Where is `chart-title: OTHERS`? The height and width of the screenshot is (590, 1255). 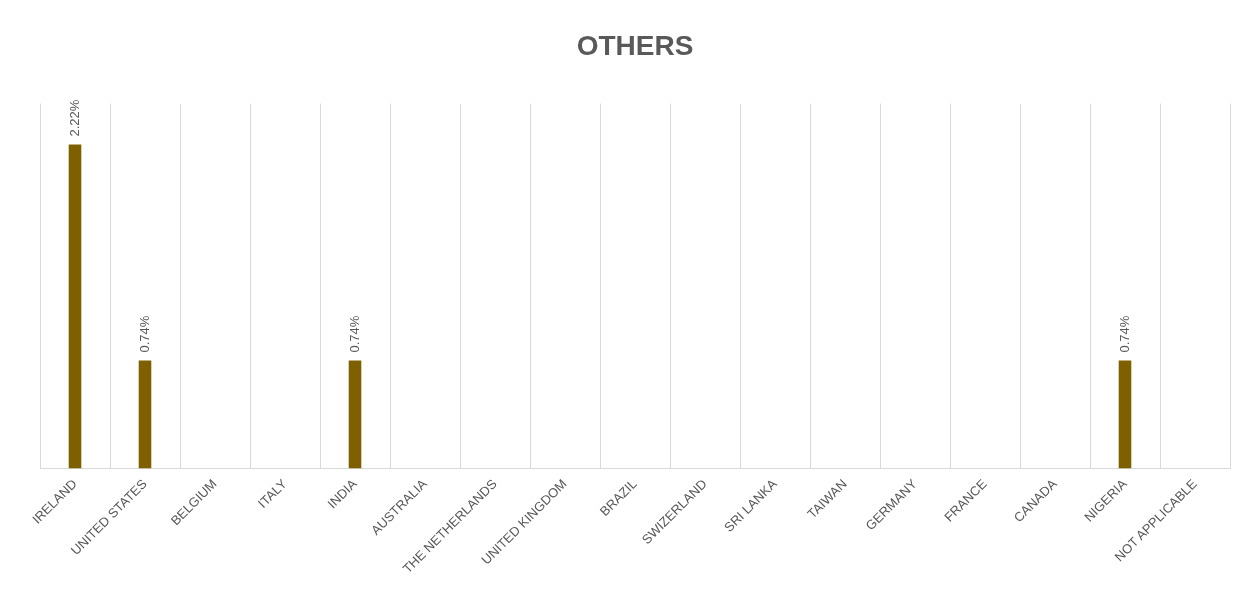 chart-title: OTHERS is located at coordinates (635, 45).